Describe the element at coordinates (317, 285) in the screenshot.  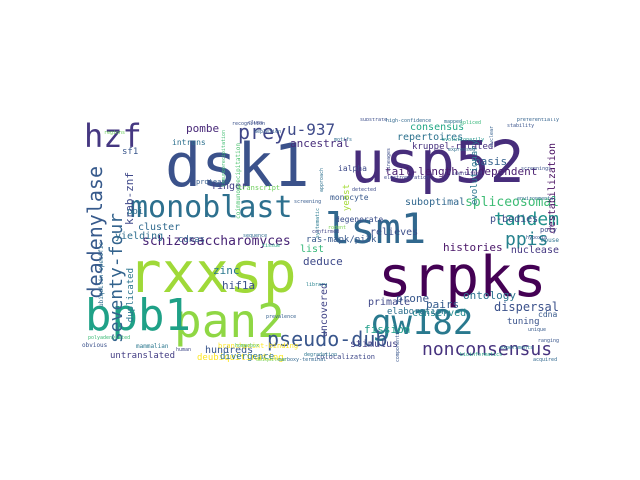
I see `cloud-word: library` at that location.